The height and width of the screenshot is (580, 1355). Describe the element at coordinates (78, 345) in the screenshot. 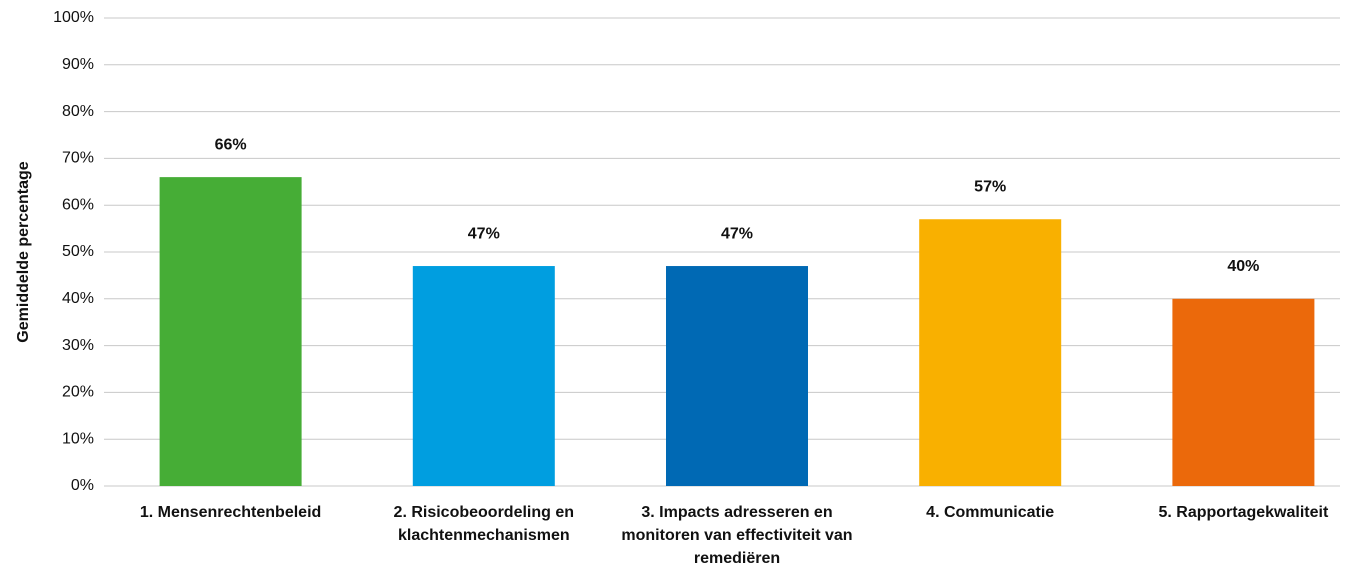

I see `y-tick-label: 30%` at that location.